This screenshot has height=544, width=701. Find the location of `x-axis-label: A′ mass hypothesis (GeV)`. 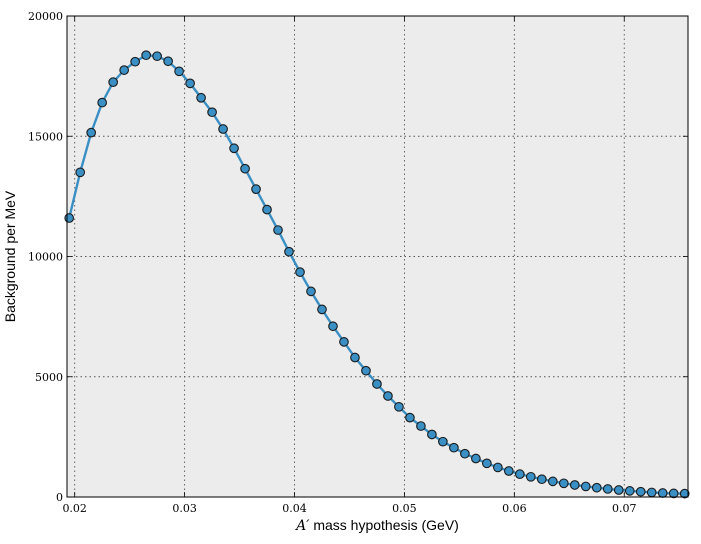

x-axis-label: A′ mass hypothesis (GeV) is located at coordinates (376, 525).